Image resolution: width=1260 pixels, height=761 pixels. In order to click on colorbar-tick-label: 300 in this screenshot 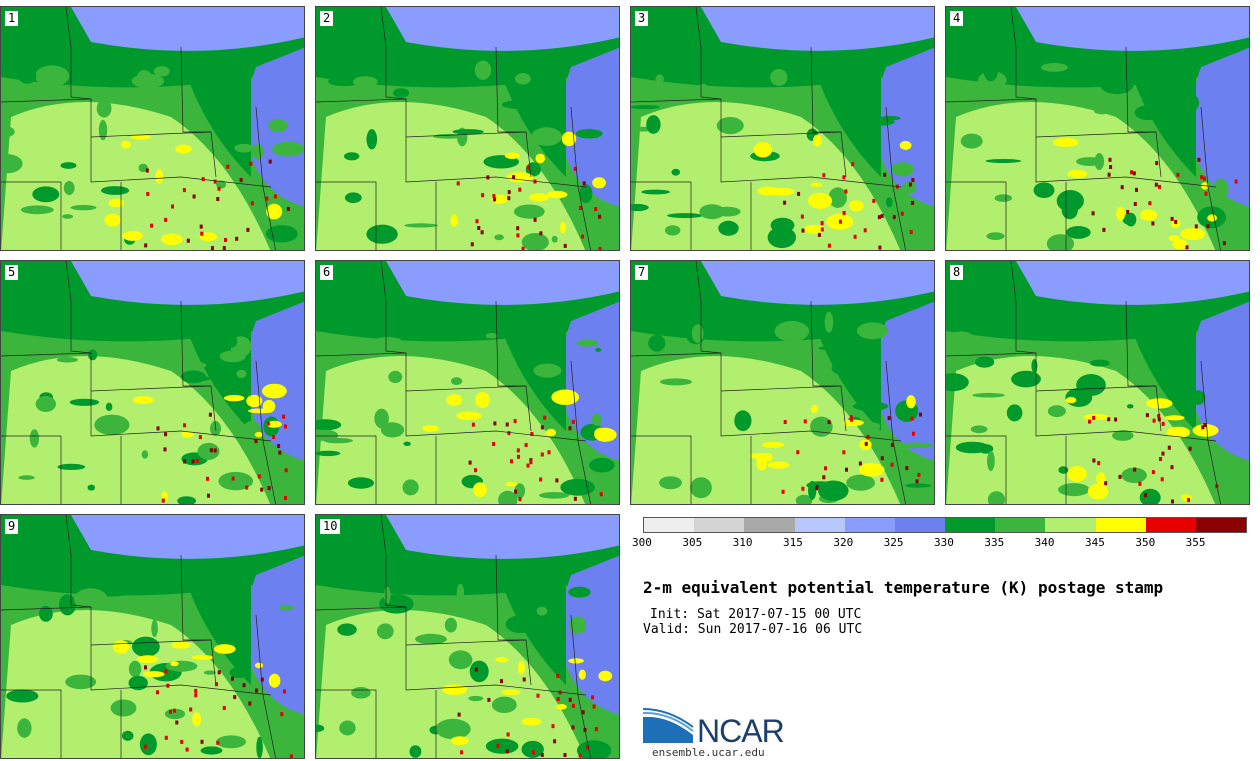, I will do `click(642, 542)`.